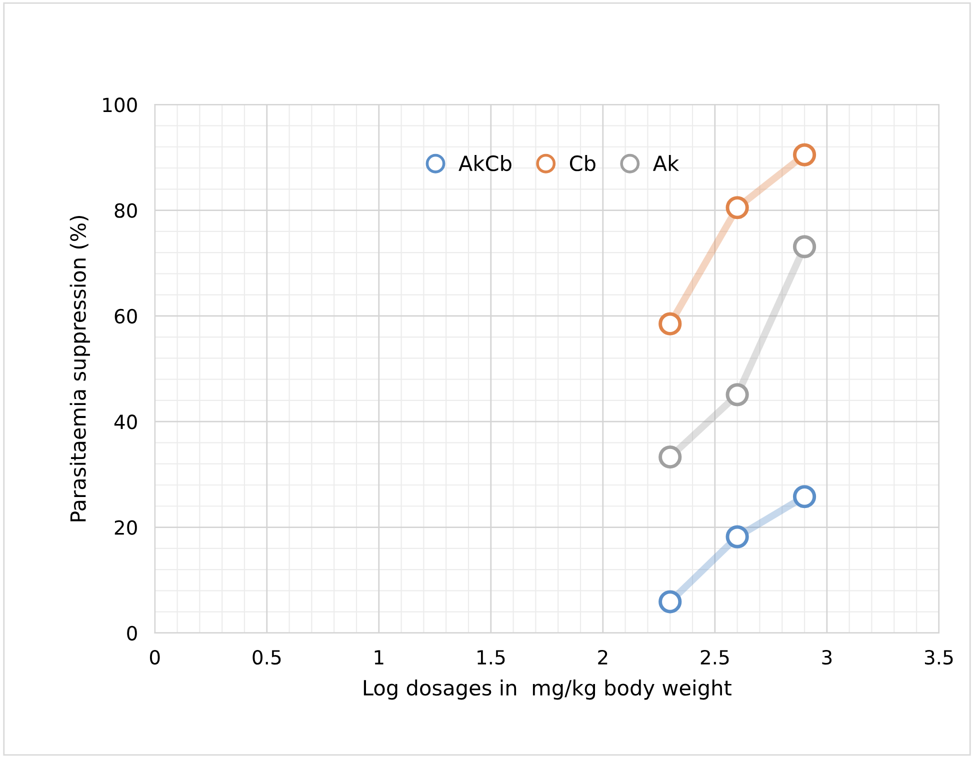 The width and height of the screenshot is (974, 758). I want to click on y-tick-label: 20, so click(125, 527).